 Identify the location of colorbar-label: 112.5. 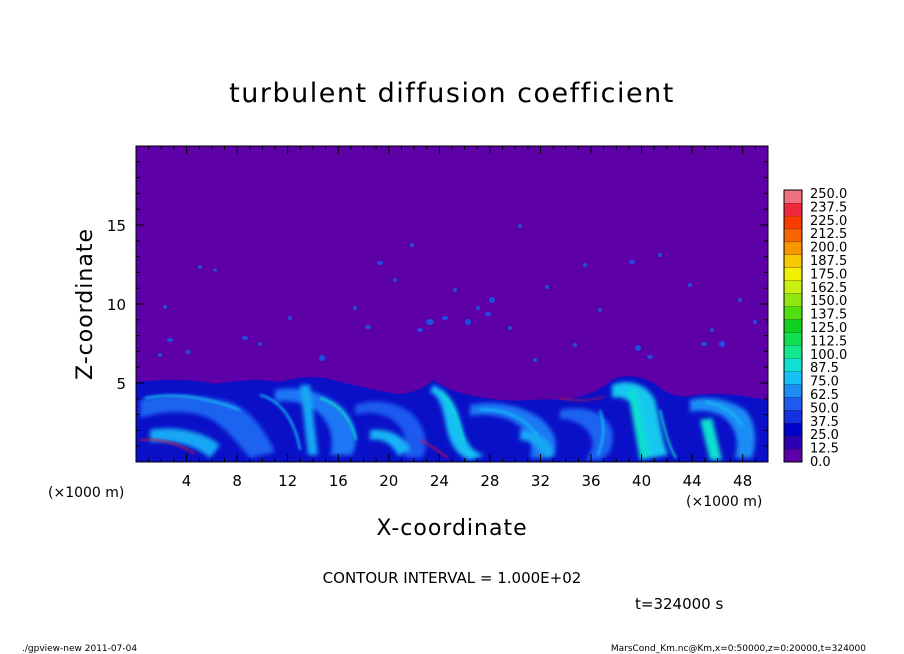
(828, 341).